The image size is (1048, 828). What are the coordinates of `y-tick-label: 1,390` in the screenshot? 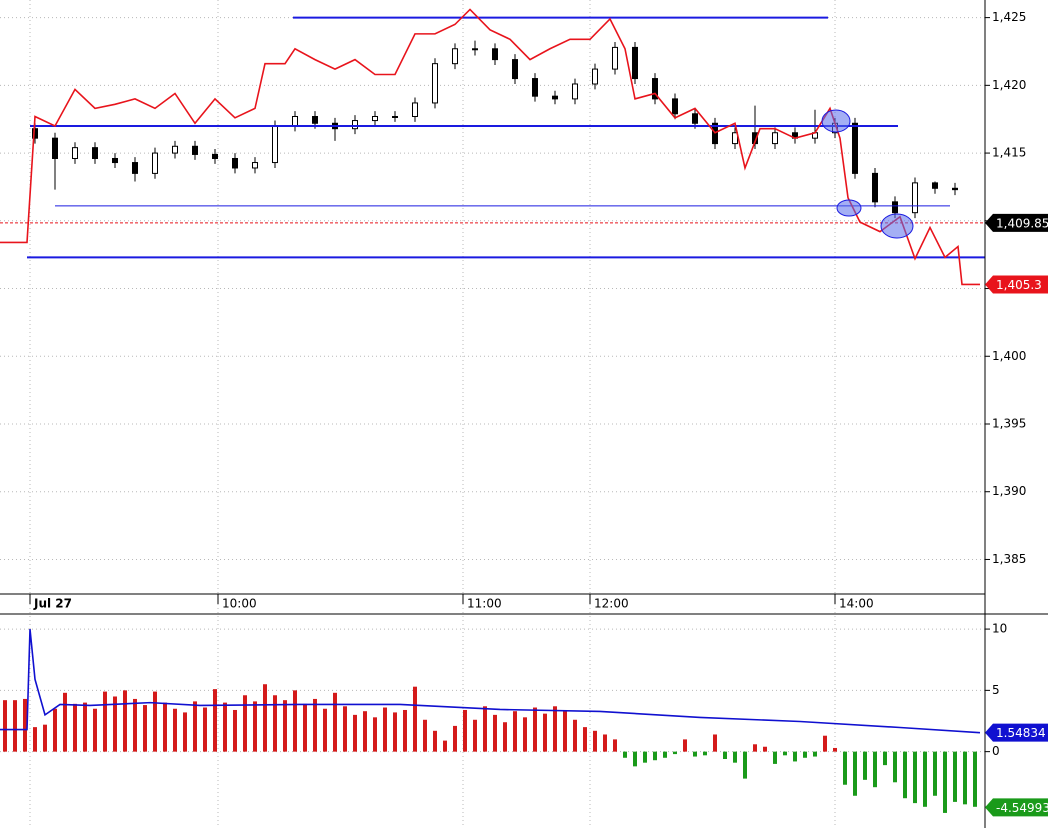 It's located at (1009, 491).